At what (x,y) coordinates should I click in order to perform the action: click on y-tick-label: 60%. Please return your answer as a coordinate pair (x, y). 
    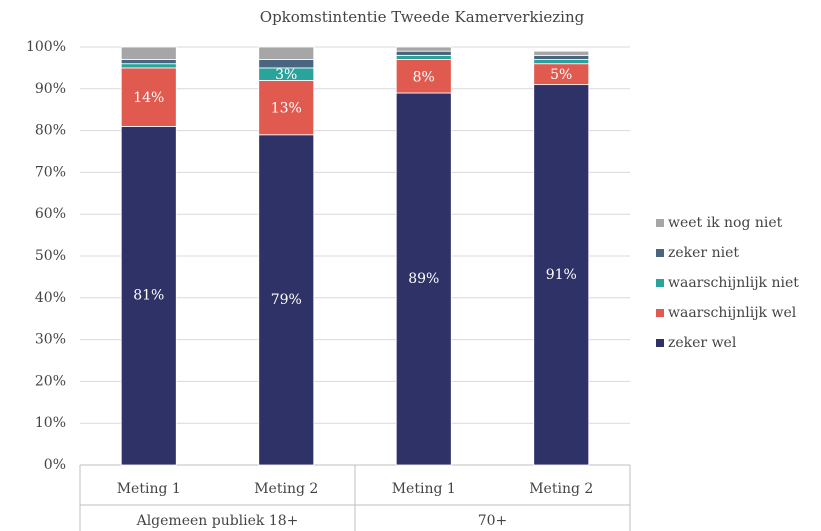
    Looking at the image, I should click on (50, 214).